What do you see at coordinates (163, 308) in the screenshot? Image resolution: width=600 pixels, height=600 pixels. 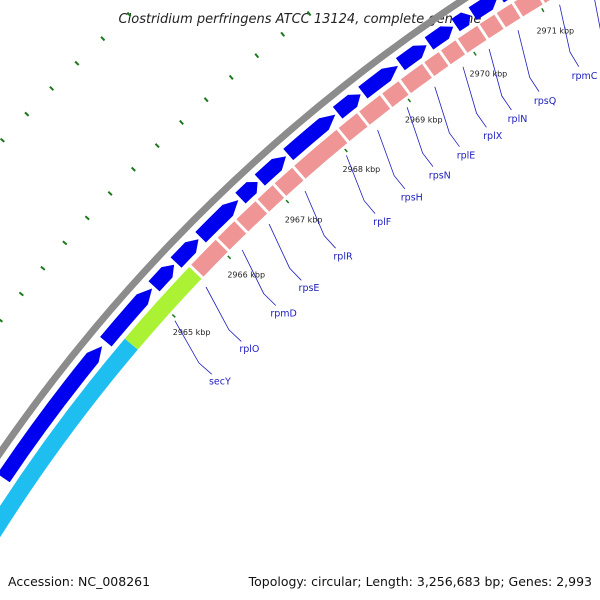 I see `gc-skew-positive-segment` at bounding box center [163, 308].